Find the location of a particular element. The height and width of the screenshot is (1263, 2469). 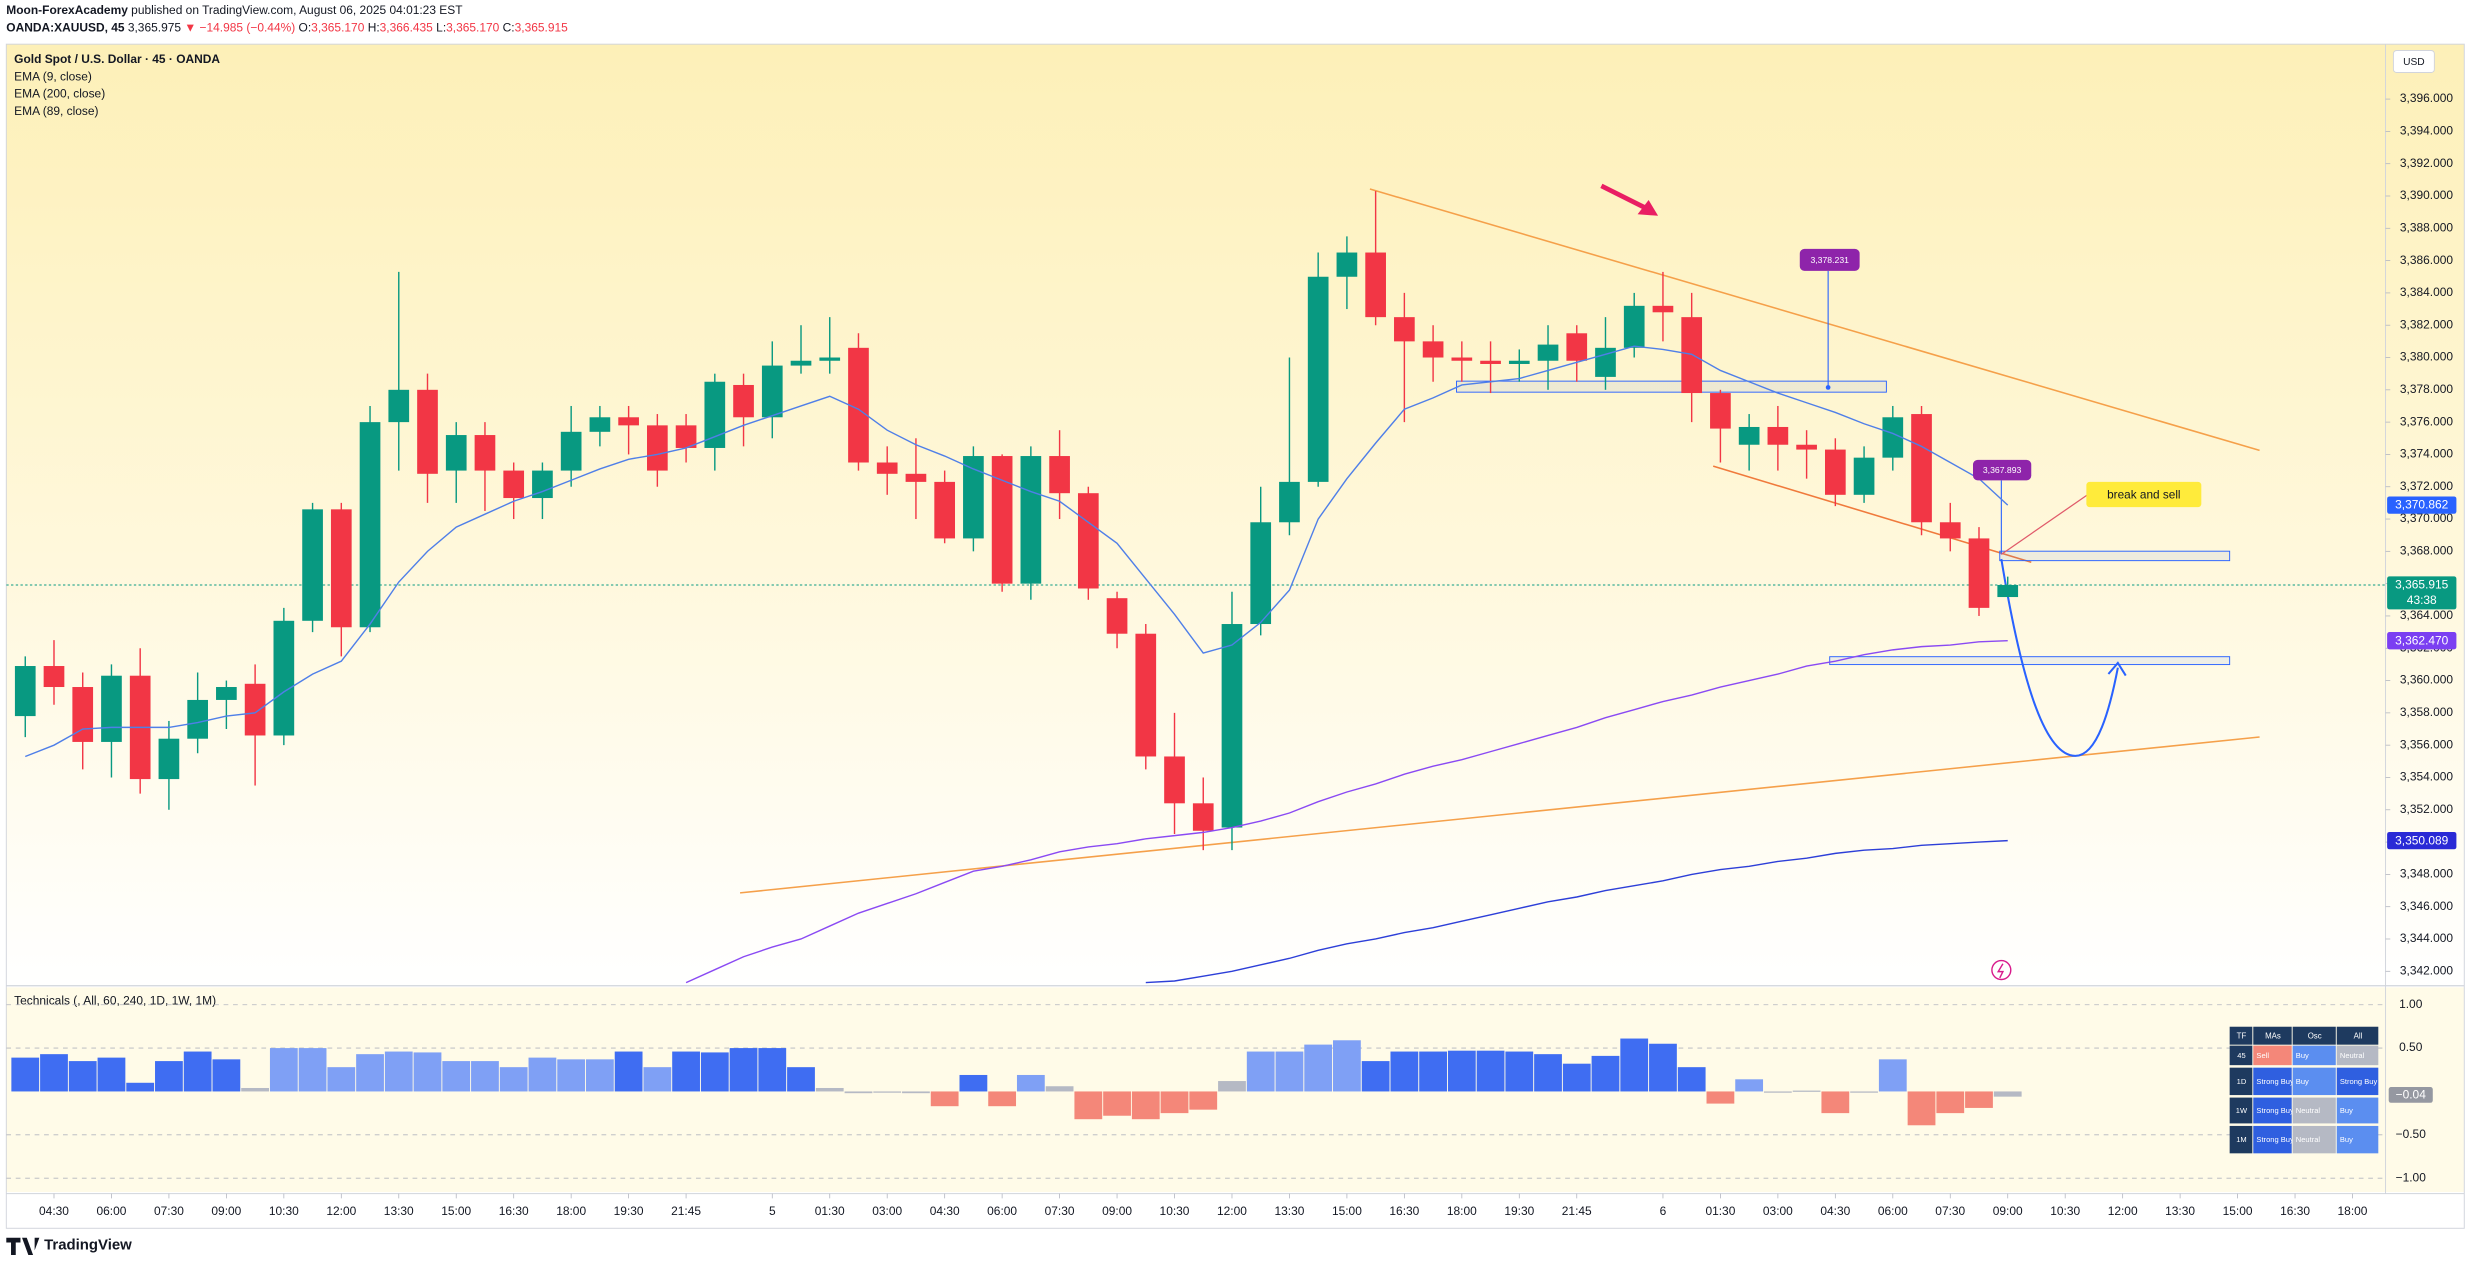

y-tick-label: 3,346.000 is located at coordinates (2427, 906).